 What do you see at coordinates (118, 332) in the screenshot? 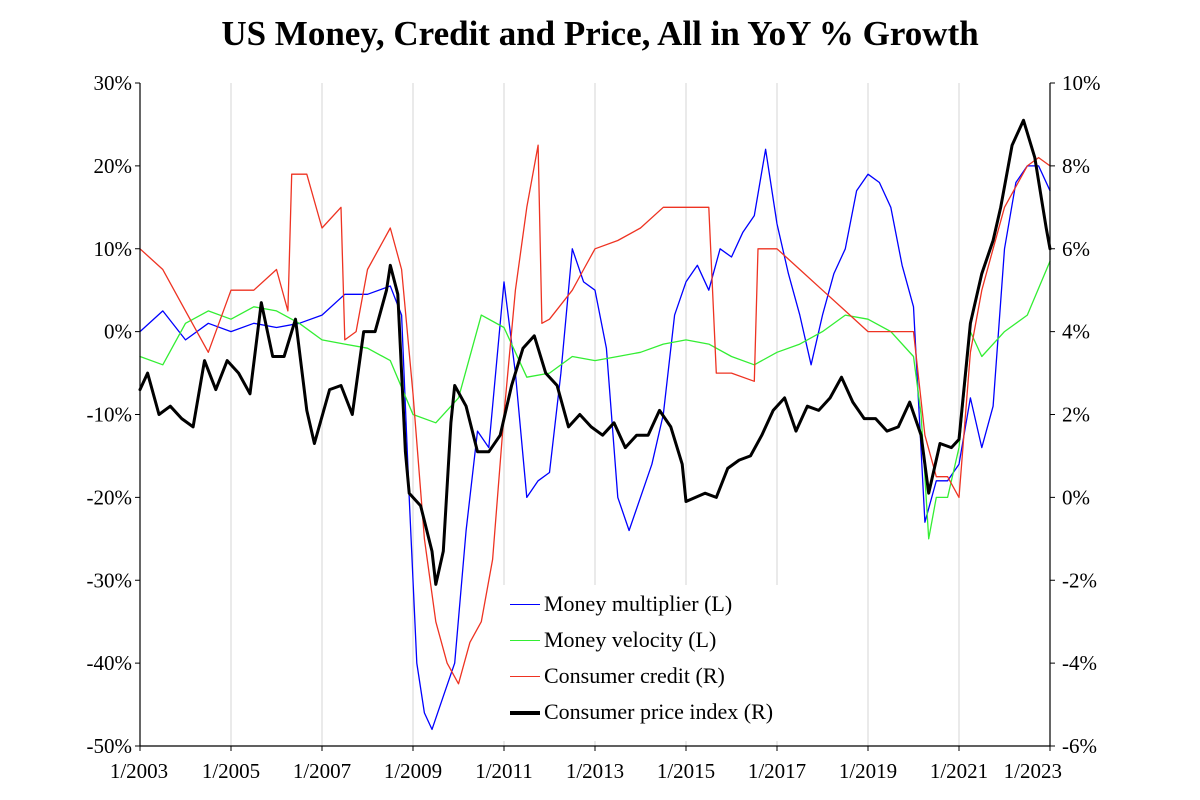
I see `y-left-tick-label: 0%` at bounding box center [118, 332].